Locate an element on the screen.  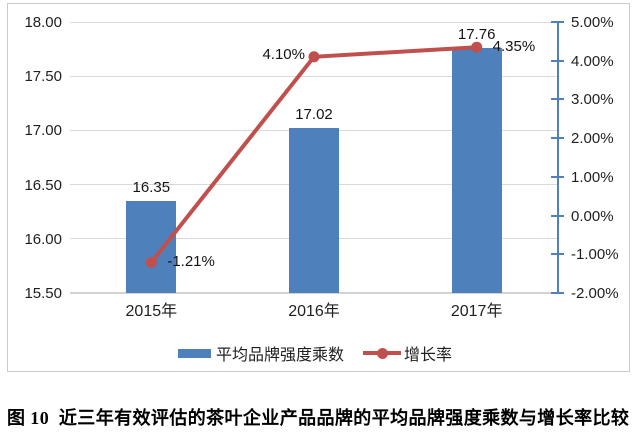
right-axis-tick-label: 3.00% is located at coordinates (592, 100).